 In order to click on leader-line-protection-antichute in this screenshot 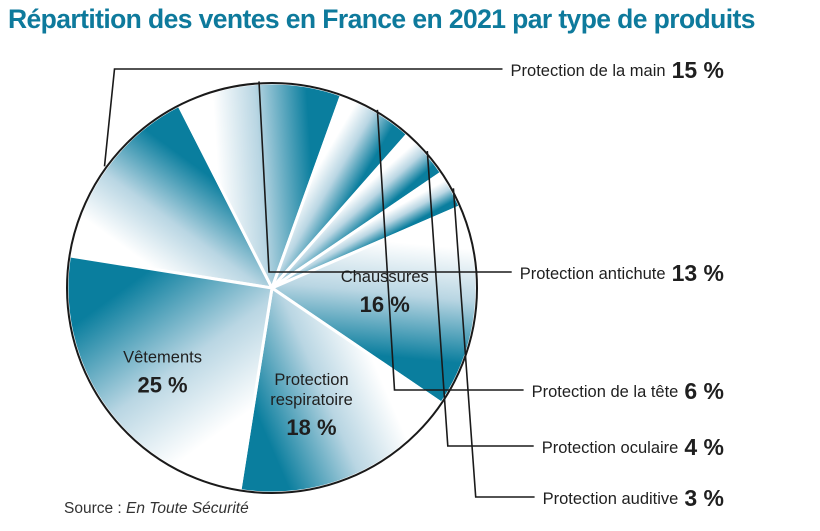, I will do `click(385, 177)`.